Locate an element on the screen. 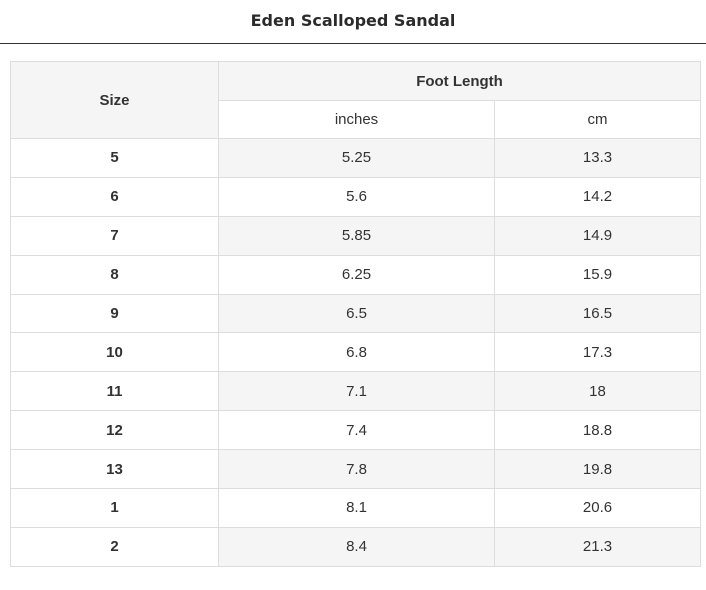 This screenshot has height=590, width=706. inches-cell: 5.85 is located at coordinates (356, 235).